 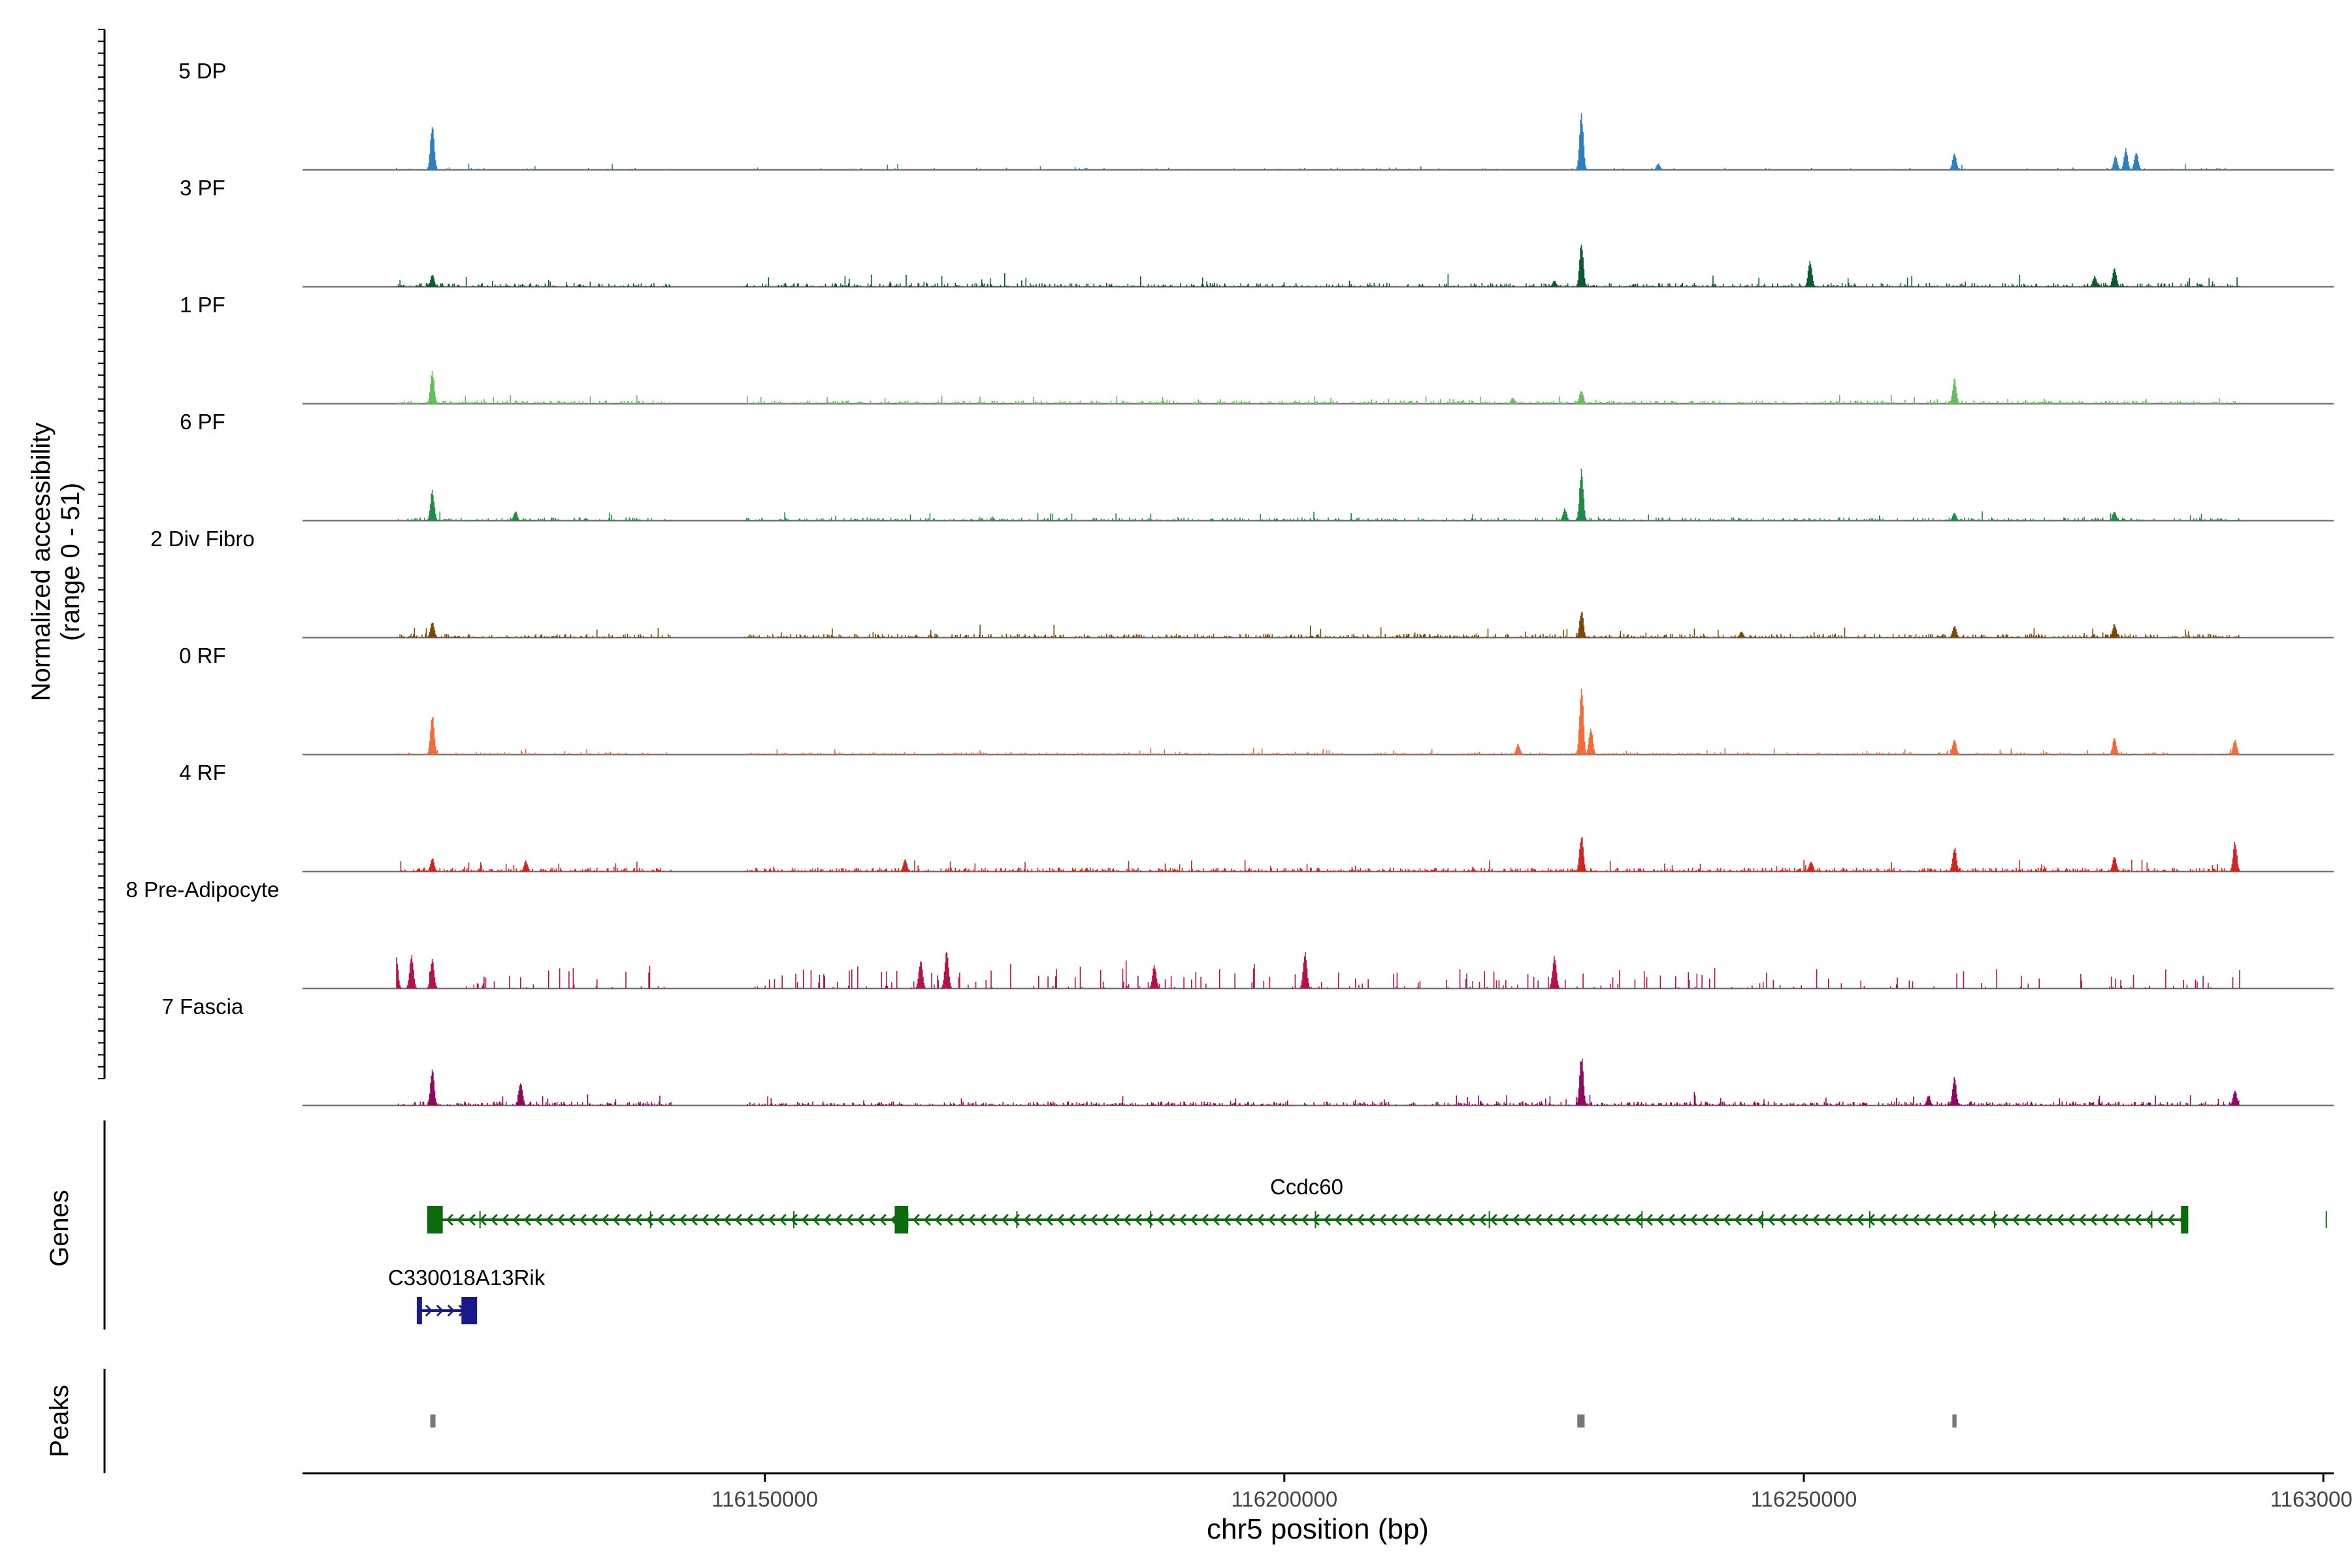 What do you see at coordinates (41, 562) in the screenshot?
I see `y-axis-label: Normalized accessibility` at bounding box center [41, 562].